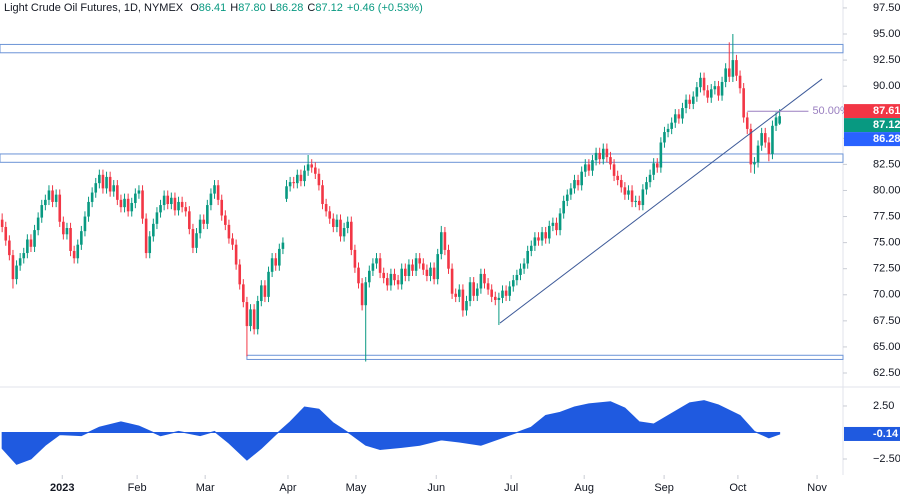 This screenshot has width=900, height=494. Describe the element at coordinates (817, 488) in the screenshot. I see `x-tick-label: Nov` at that location.